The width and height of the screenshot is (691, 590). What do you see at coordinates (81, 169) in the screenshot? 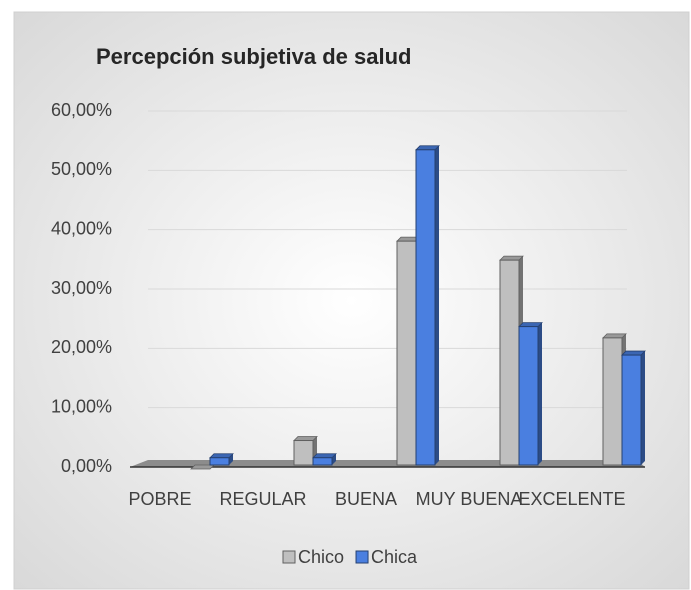
I see `y-tick-label: 50,00%` at bounding box center [81, 169].